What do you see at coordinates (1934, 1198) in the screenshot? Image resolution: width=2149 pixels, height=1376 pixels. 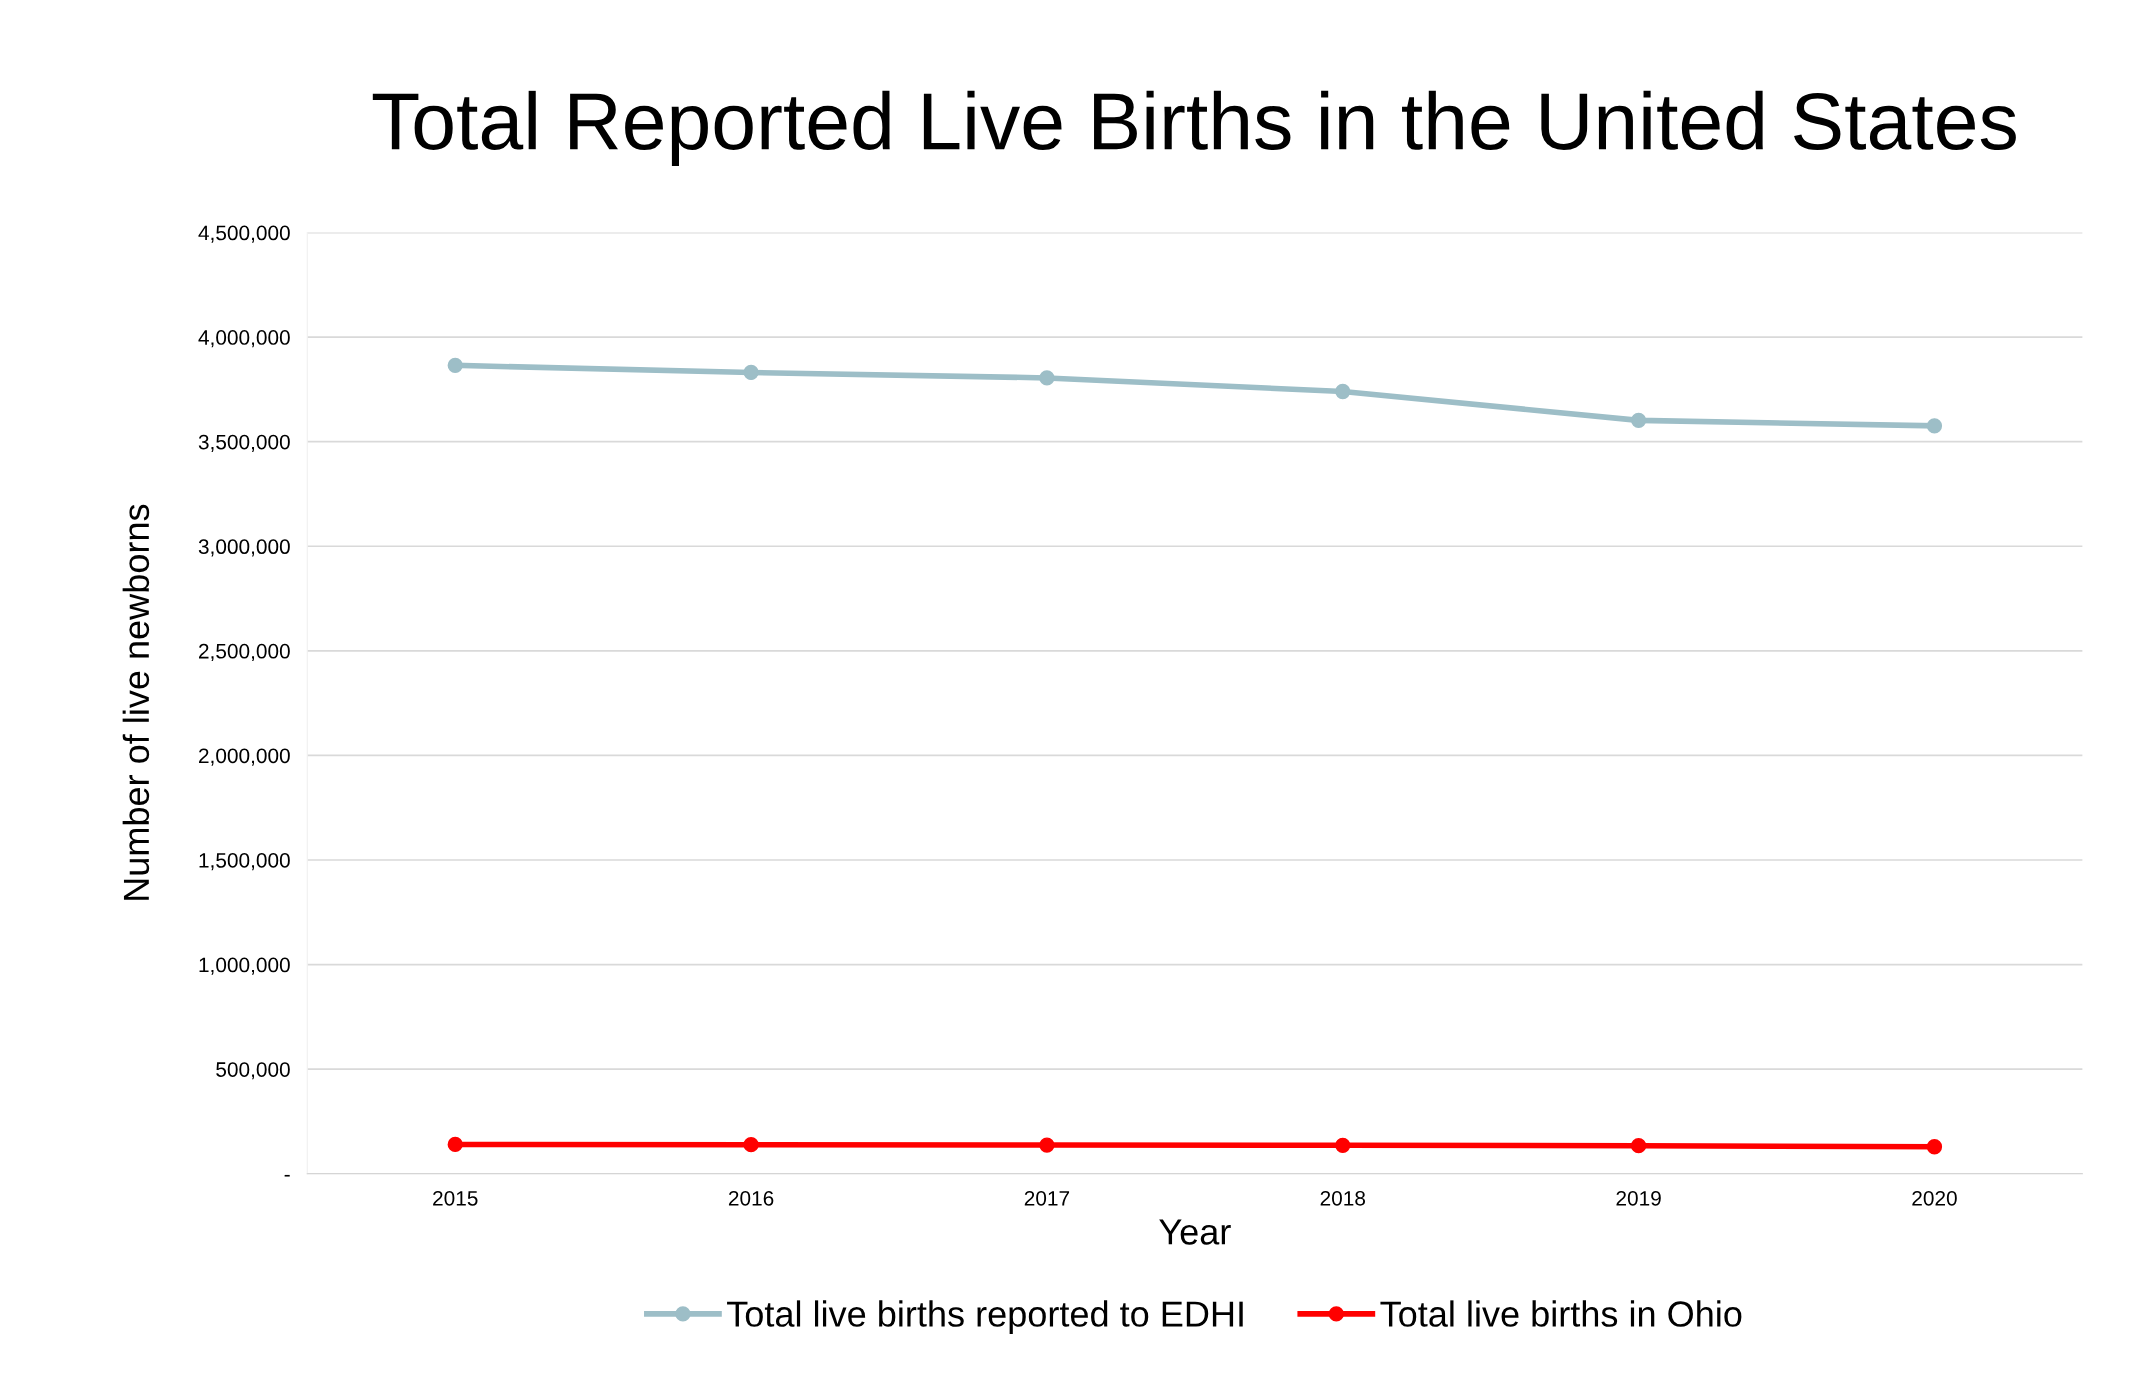 I see `x-tick-label: 2020` at bounding box center [1934, 1198].